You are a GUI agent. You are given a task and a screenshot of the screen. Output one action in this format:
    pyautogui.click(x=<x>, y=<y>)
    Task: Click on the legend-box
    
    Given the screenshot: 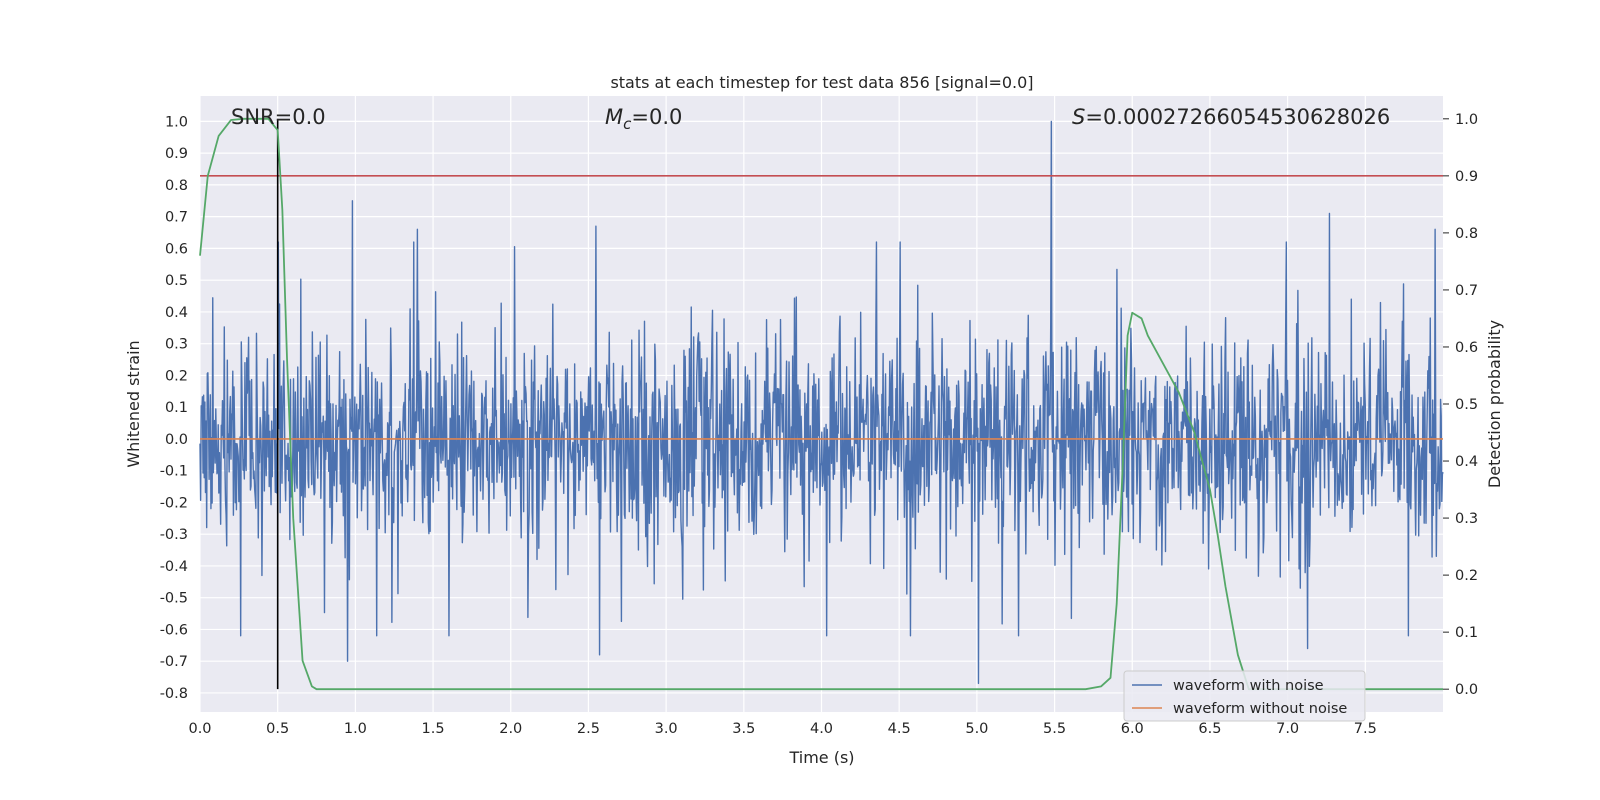 What is the action you would take?
    pyautogui.click(x=1244, y=696)
    